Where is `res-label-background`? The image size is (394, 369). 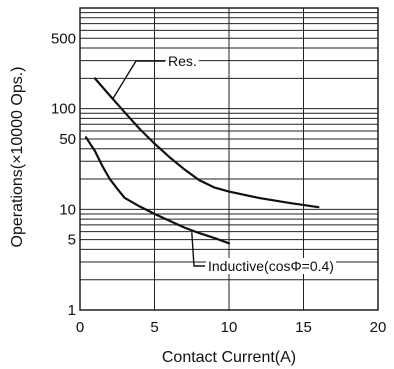
res-label-background is located at coordinates (182, 61).